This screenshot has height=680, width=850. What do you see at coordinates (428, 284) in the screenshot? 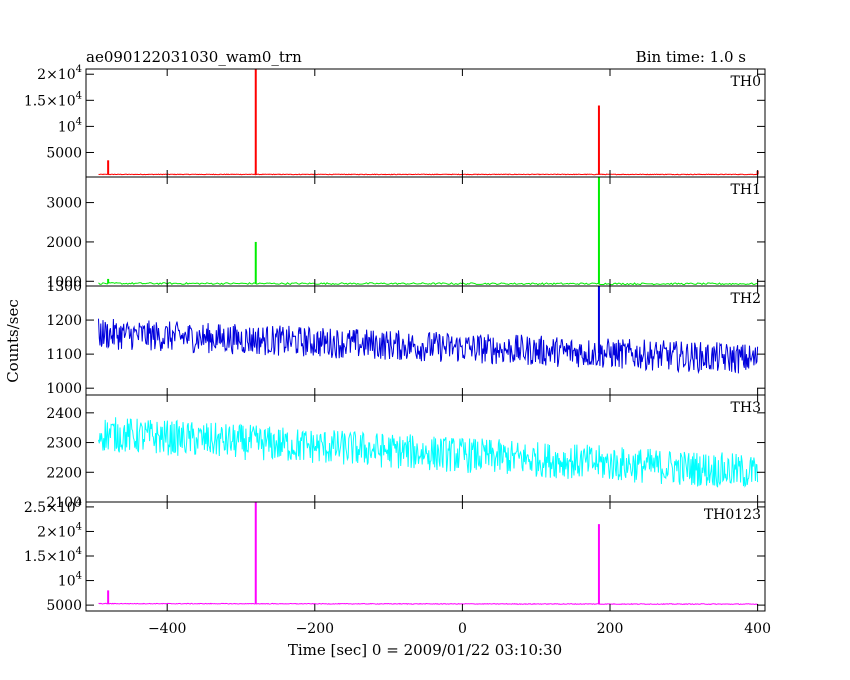
I see `series-line-th1` at bounding box center [428, 284].